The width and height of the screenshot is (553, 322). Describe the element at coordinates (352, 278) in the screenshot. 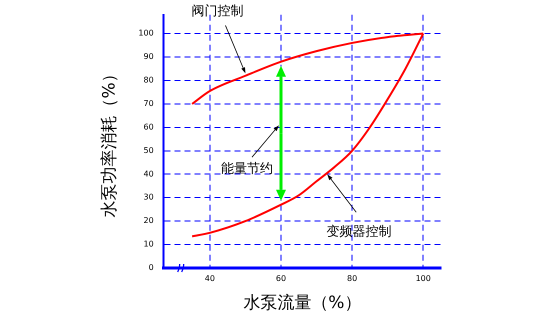

I see `x-tick-label: 80` at that location.